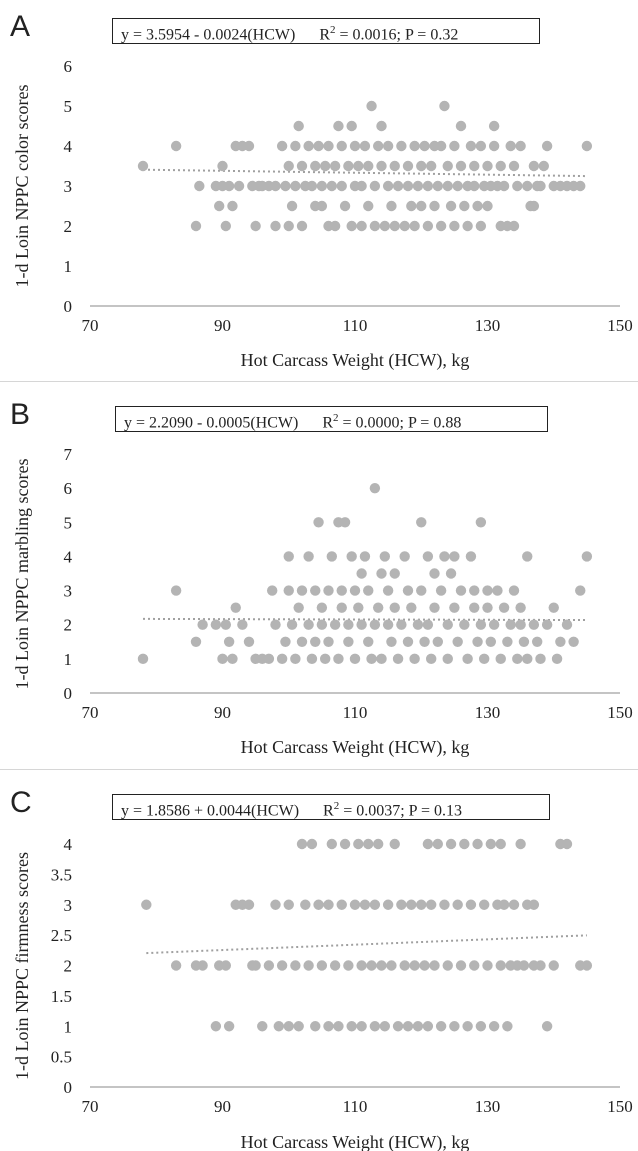  I want to click on panel-c-r2-prefix: R, so click(328, 811).